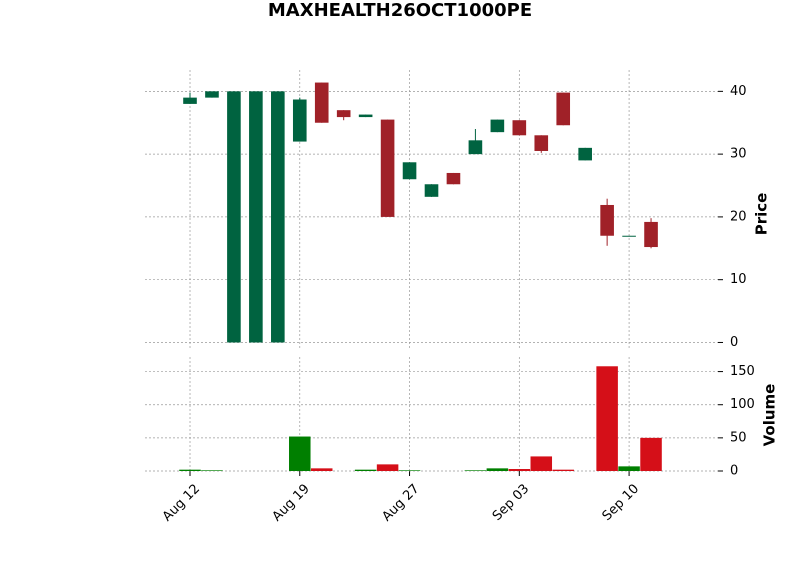 The image size is (800, 575). What do you see at coordinates (400, 502) in the screenshot?
I see `x-tick-label: Aug 27` at bounding box center [400, 502].